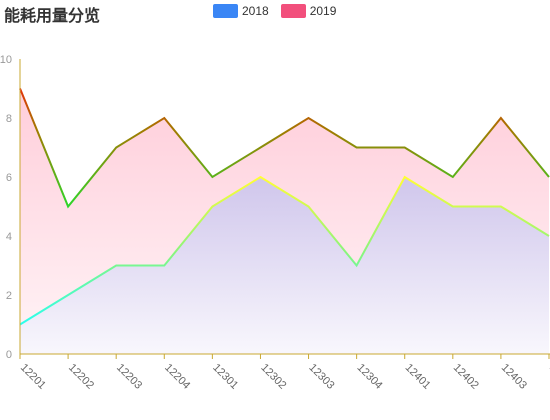  I want to click on x-tick-label: 12204, so click(177, 377).